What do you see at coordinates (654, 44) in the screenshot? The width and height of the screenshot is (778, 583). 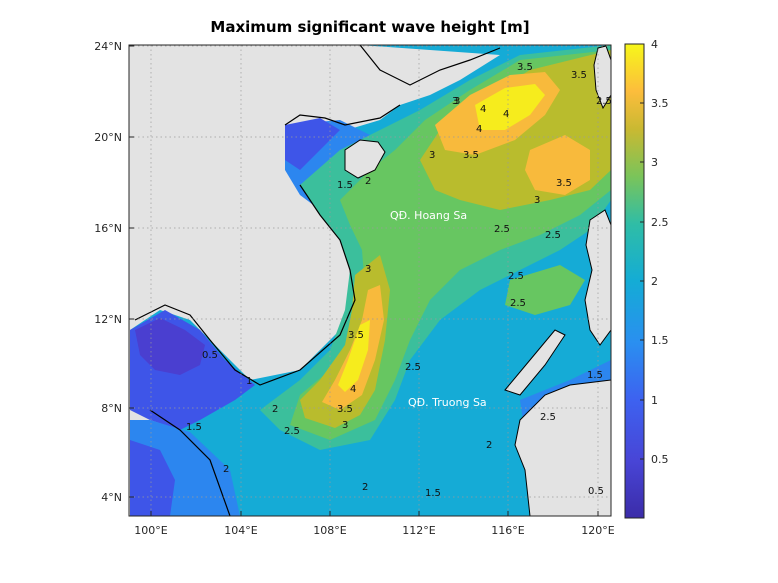 I see `colorbar-tick-label: 4` at bounding box center [654, 44].